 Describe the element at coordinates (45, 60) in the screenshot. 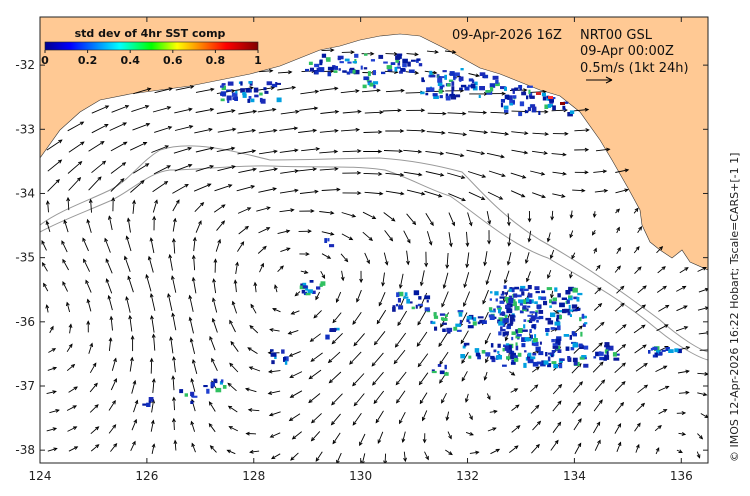

I see `colorbar-tick-label: 0` at that location.